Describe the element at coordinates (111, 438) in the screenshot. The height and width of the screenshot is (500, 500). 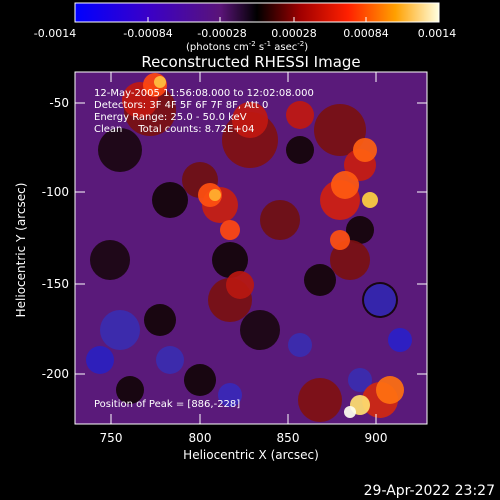
I see `x-tick-label: 750` at that location.